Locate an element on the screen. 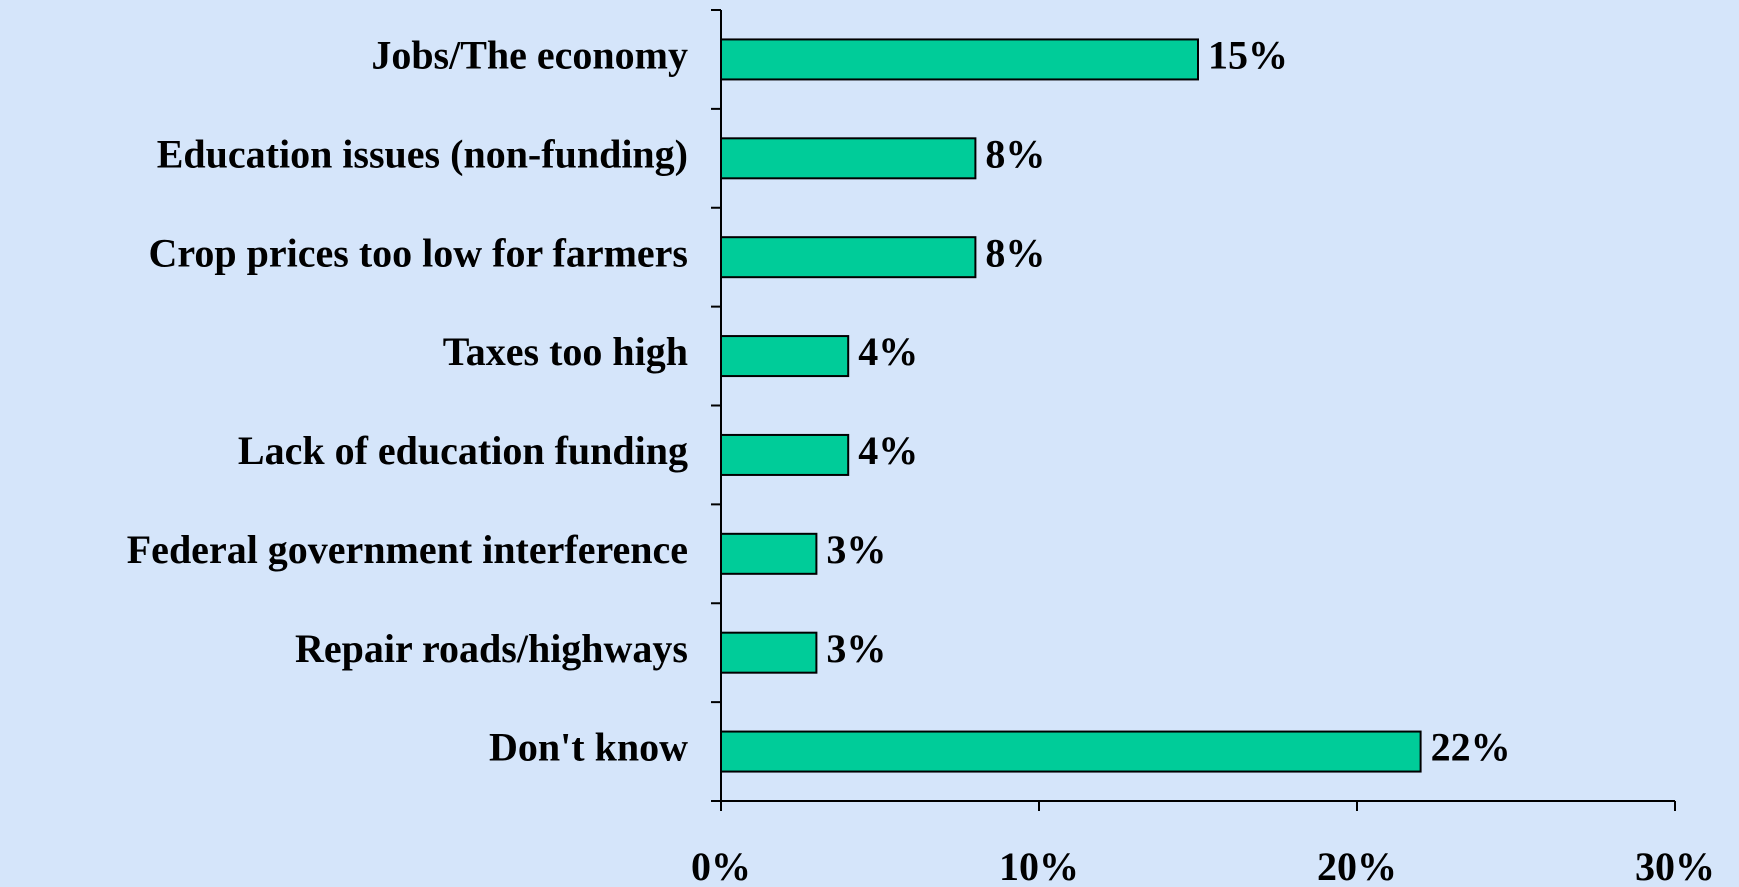 The image size is (1739, 887). x-tick-label: 20% is located at coordinates (1357, 865).